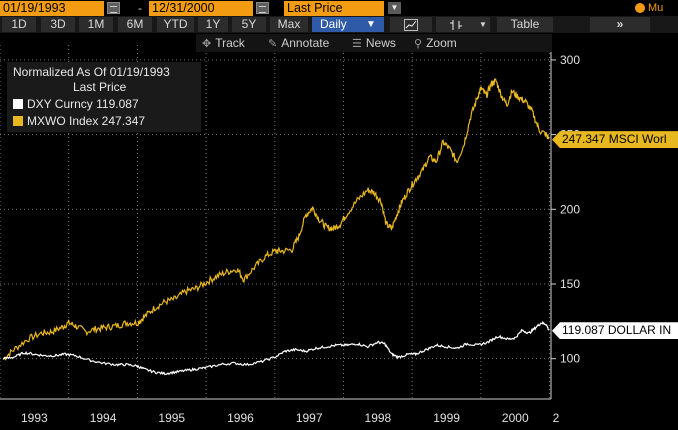  I want to click on chart-toolbar: ✥ Track ✎ Annotate ☰ News ⚲ Zoom, so click(374, 43).